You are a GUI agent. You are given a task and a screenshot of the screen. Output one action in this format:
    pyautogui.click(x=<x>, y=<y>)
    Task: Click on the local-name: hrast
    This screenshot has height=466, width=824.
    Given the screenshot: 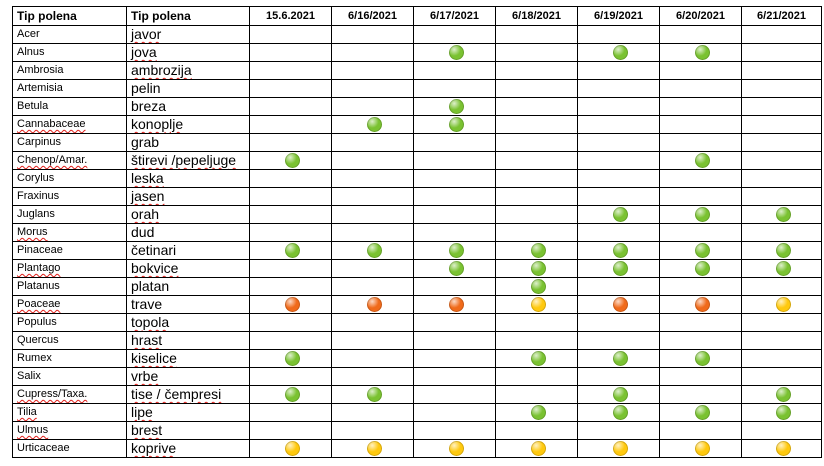 What is the action you would take?
    pyautogui.click(x=147, y=340)
    